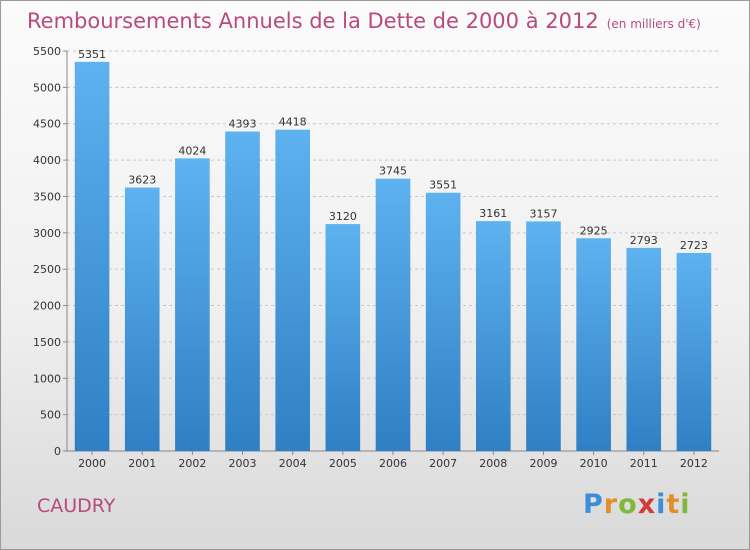 The width and height of the screenshot is (750, 550). What do you see at coordinates (192, 463) in the screenshot?
I see `x-tick-label: 2002` at bounding box center [192, 463].